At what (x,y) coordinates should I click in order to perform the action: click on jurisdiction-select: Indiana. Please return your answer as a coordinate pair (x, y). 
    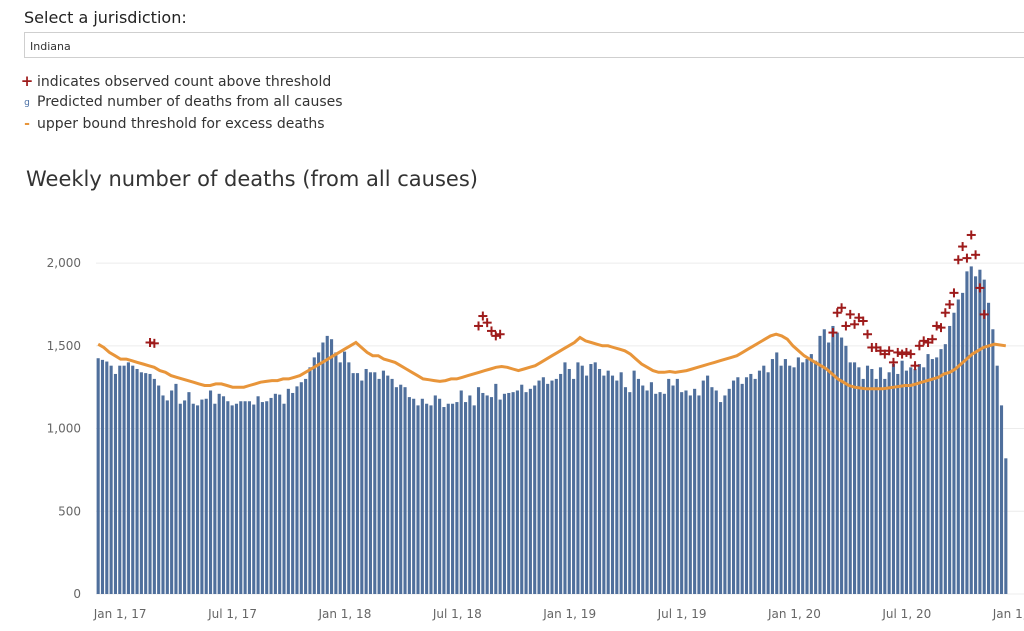
    Looking at the image, I should click on (524, 45).